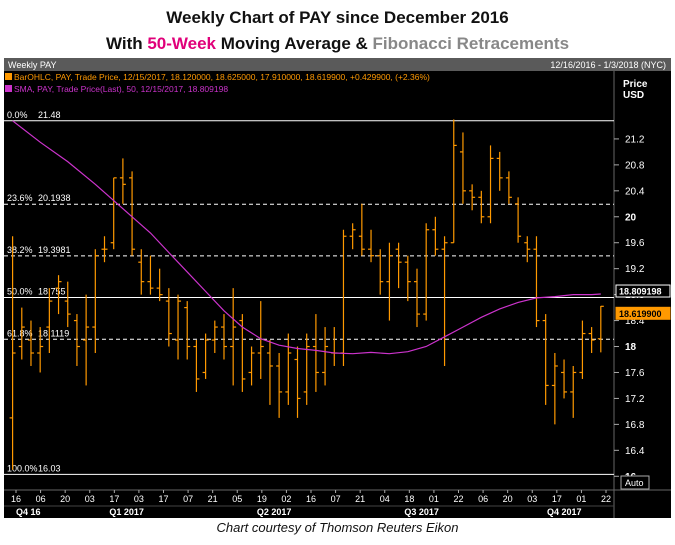 The height and width of the screenshot is (545, 675). I want to click on x-tick-label-19: 06, so click(483, 499).